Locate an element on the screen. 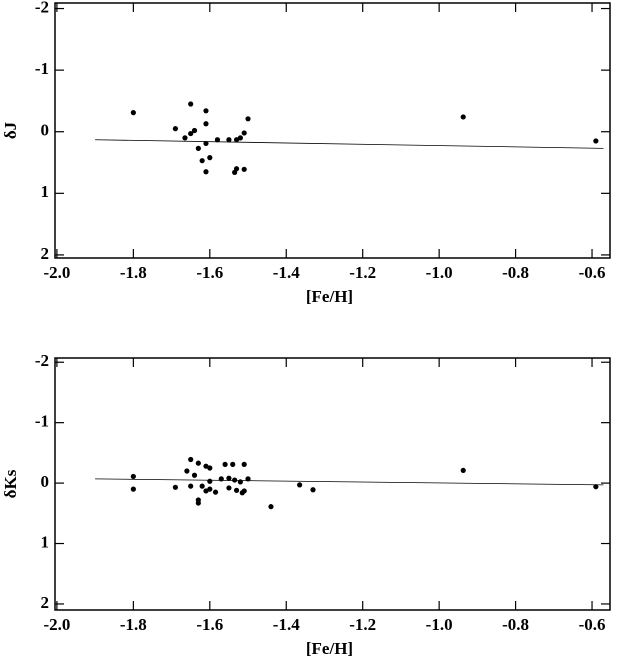 Image resolution: width=624 pixels, height=659 pixels. y-axis-label: δJ is located at coordinates (10, 130).